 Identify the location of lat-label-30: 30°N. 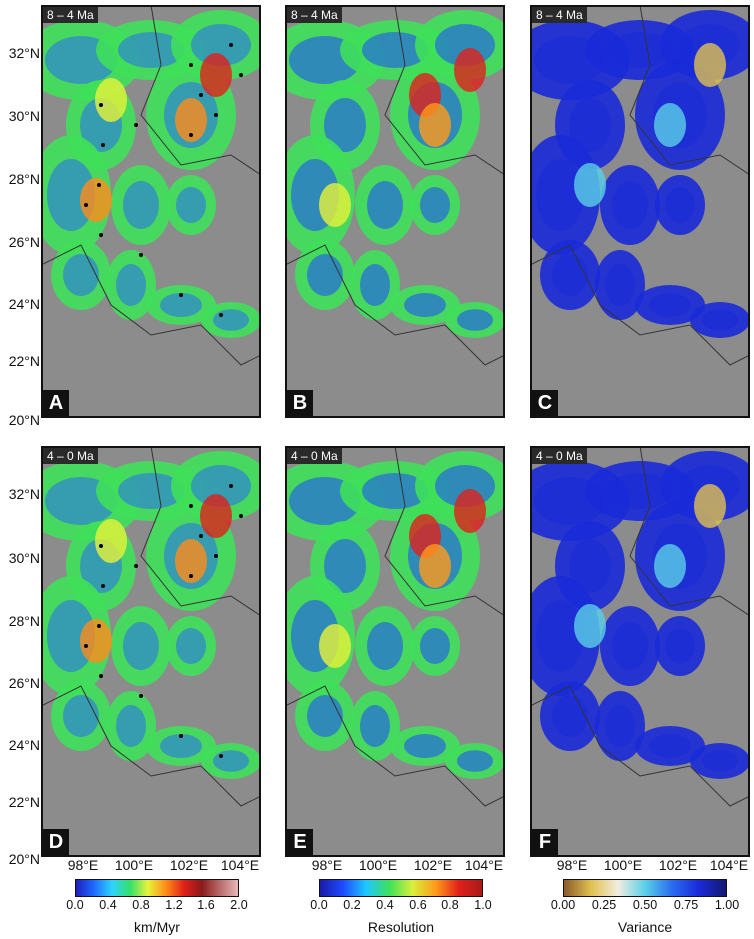
(24, 116).